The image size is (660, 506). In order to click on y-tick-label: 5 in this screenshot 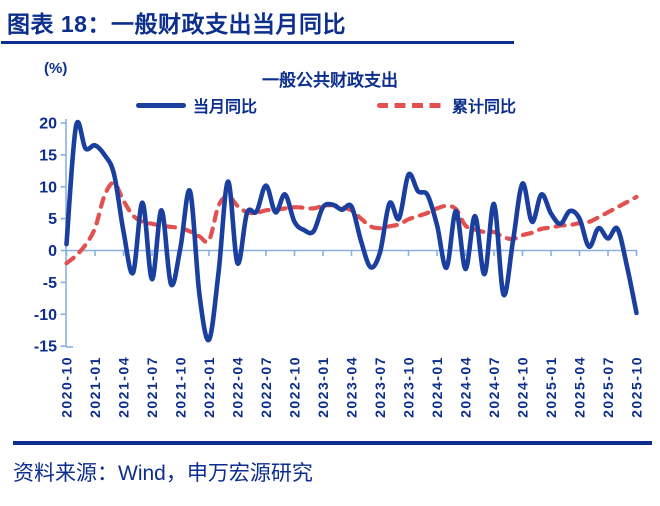, I will do `click(52, 219)`.